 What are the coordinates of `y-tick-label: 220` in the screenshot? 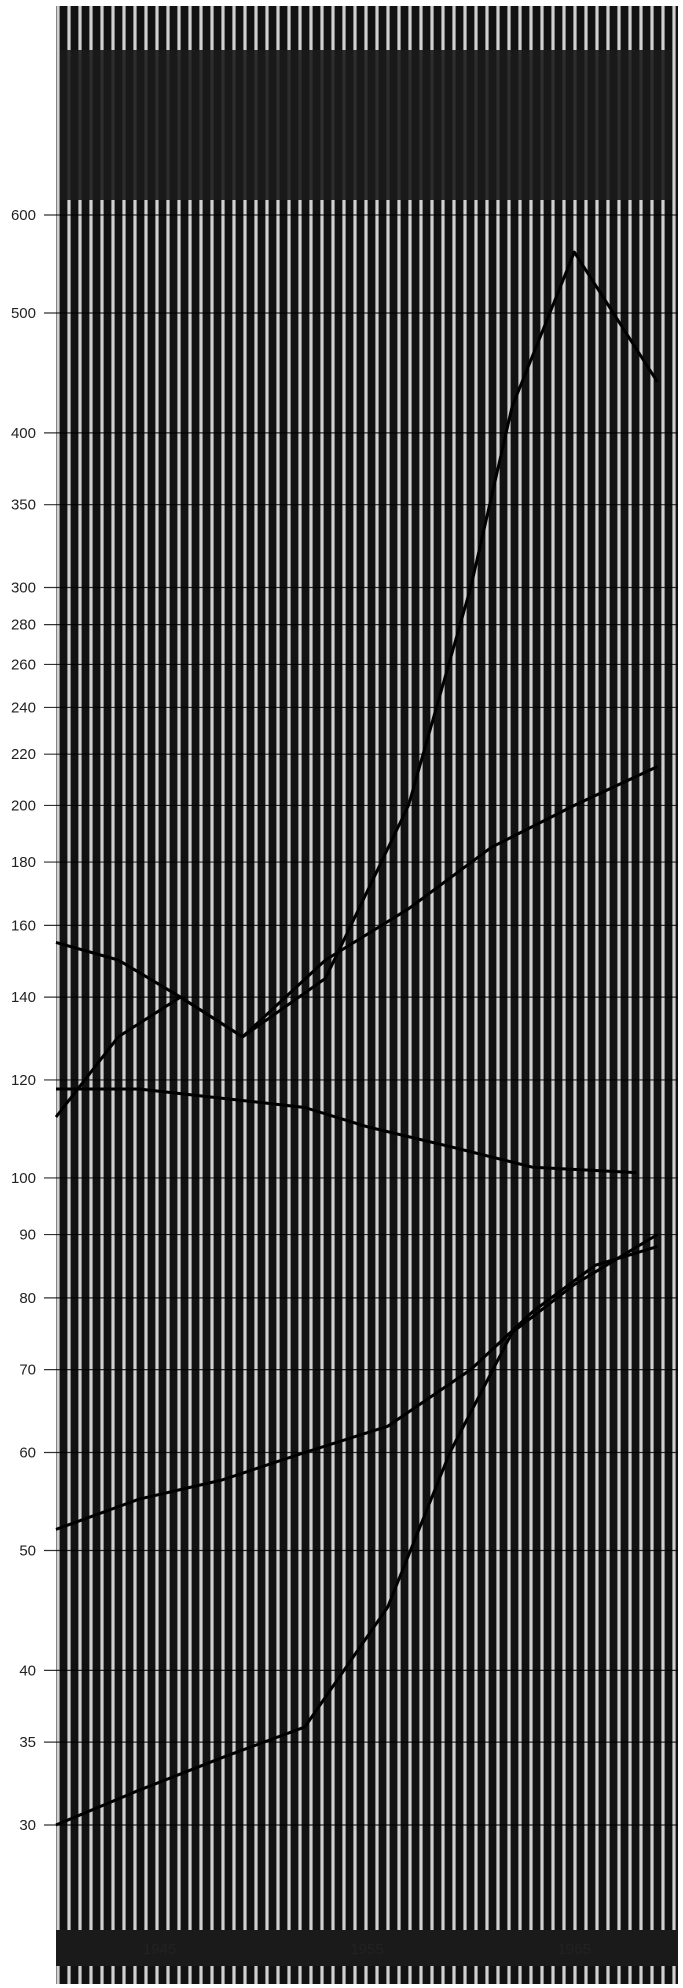 It's located at (23, 754).